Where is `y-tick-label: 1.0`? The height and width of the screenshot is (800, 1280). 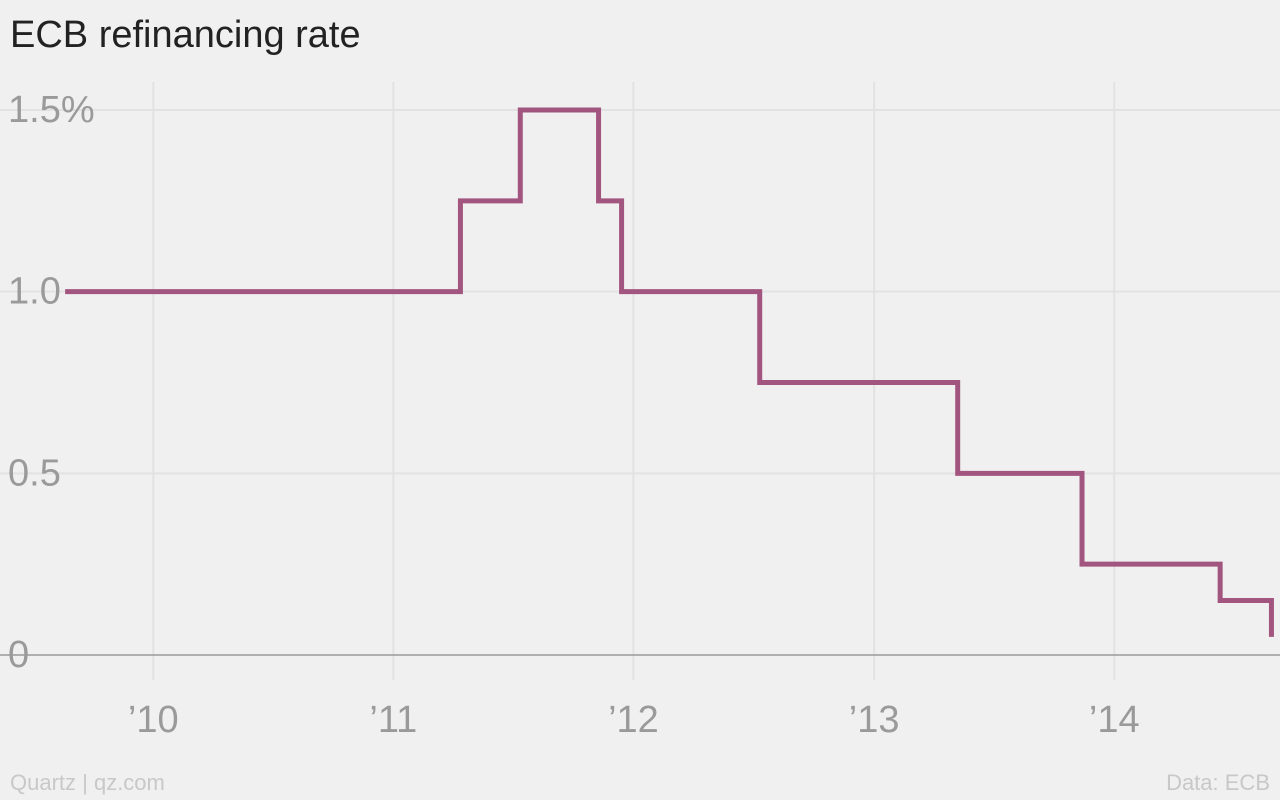 y-tick-label: 1.0 is located at coordinates (34, 292).